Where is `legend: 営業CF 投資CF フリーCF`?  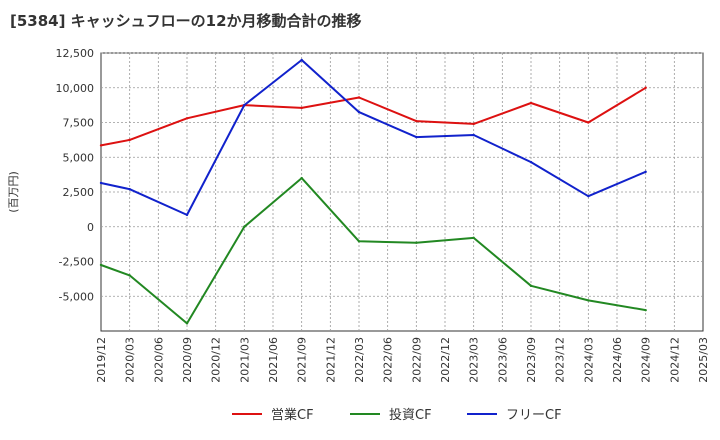
legend: 営業CF 投資CF フリーCF is located at coordinates (397, 415).